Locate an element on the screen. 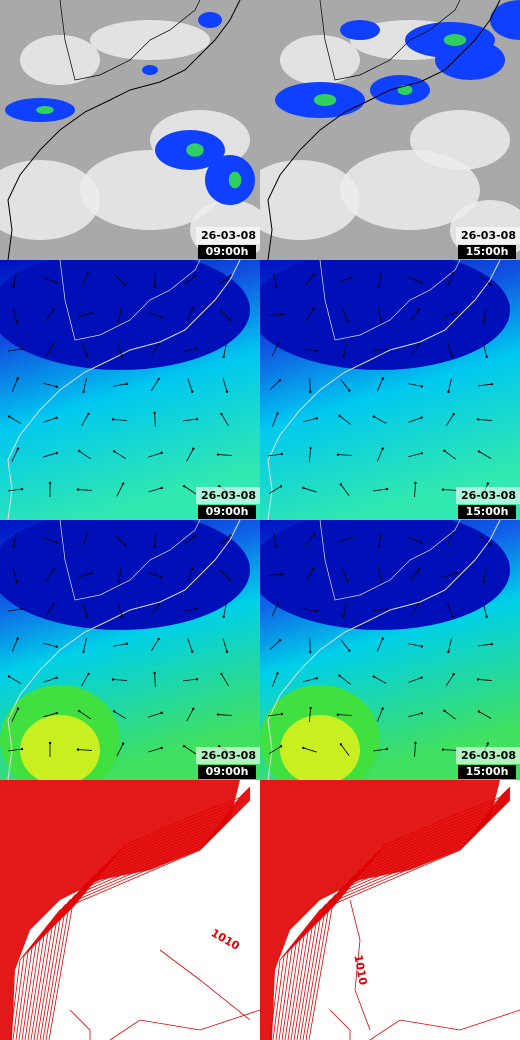 This screenshot has height=1040, width=520. coastline is located at coordinates (384, 650).